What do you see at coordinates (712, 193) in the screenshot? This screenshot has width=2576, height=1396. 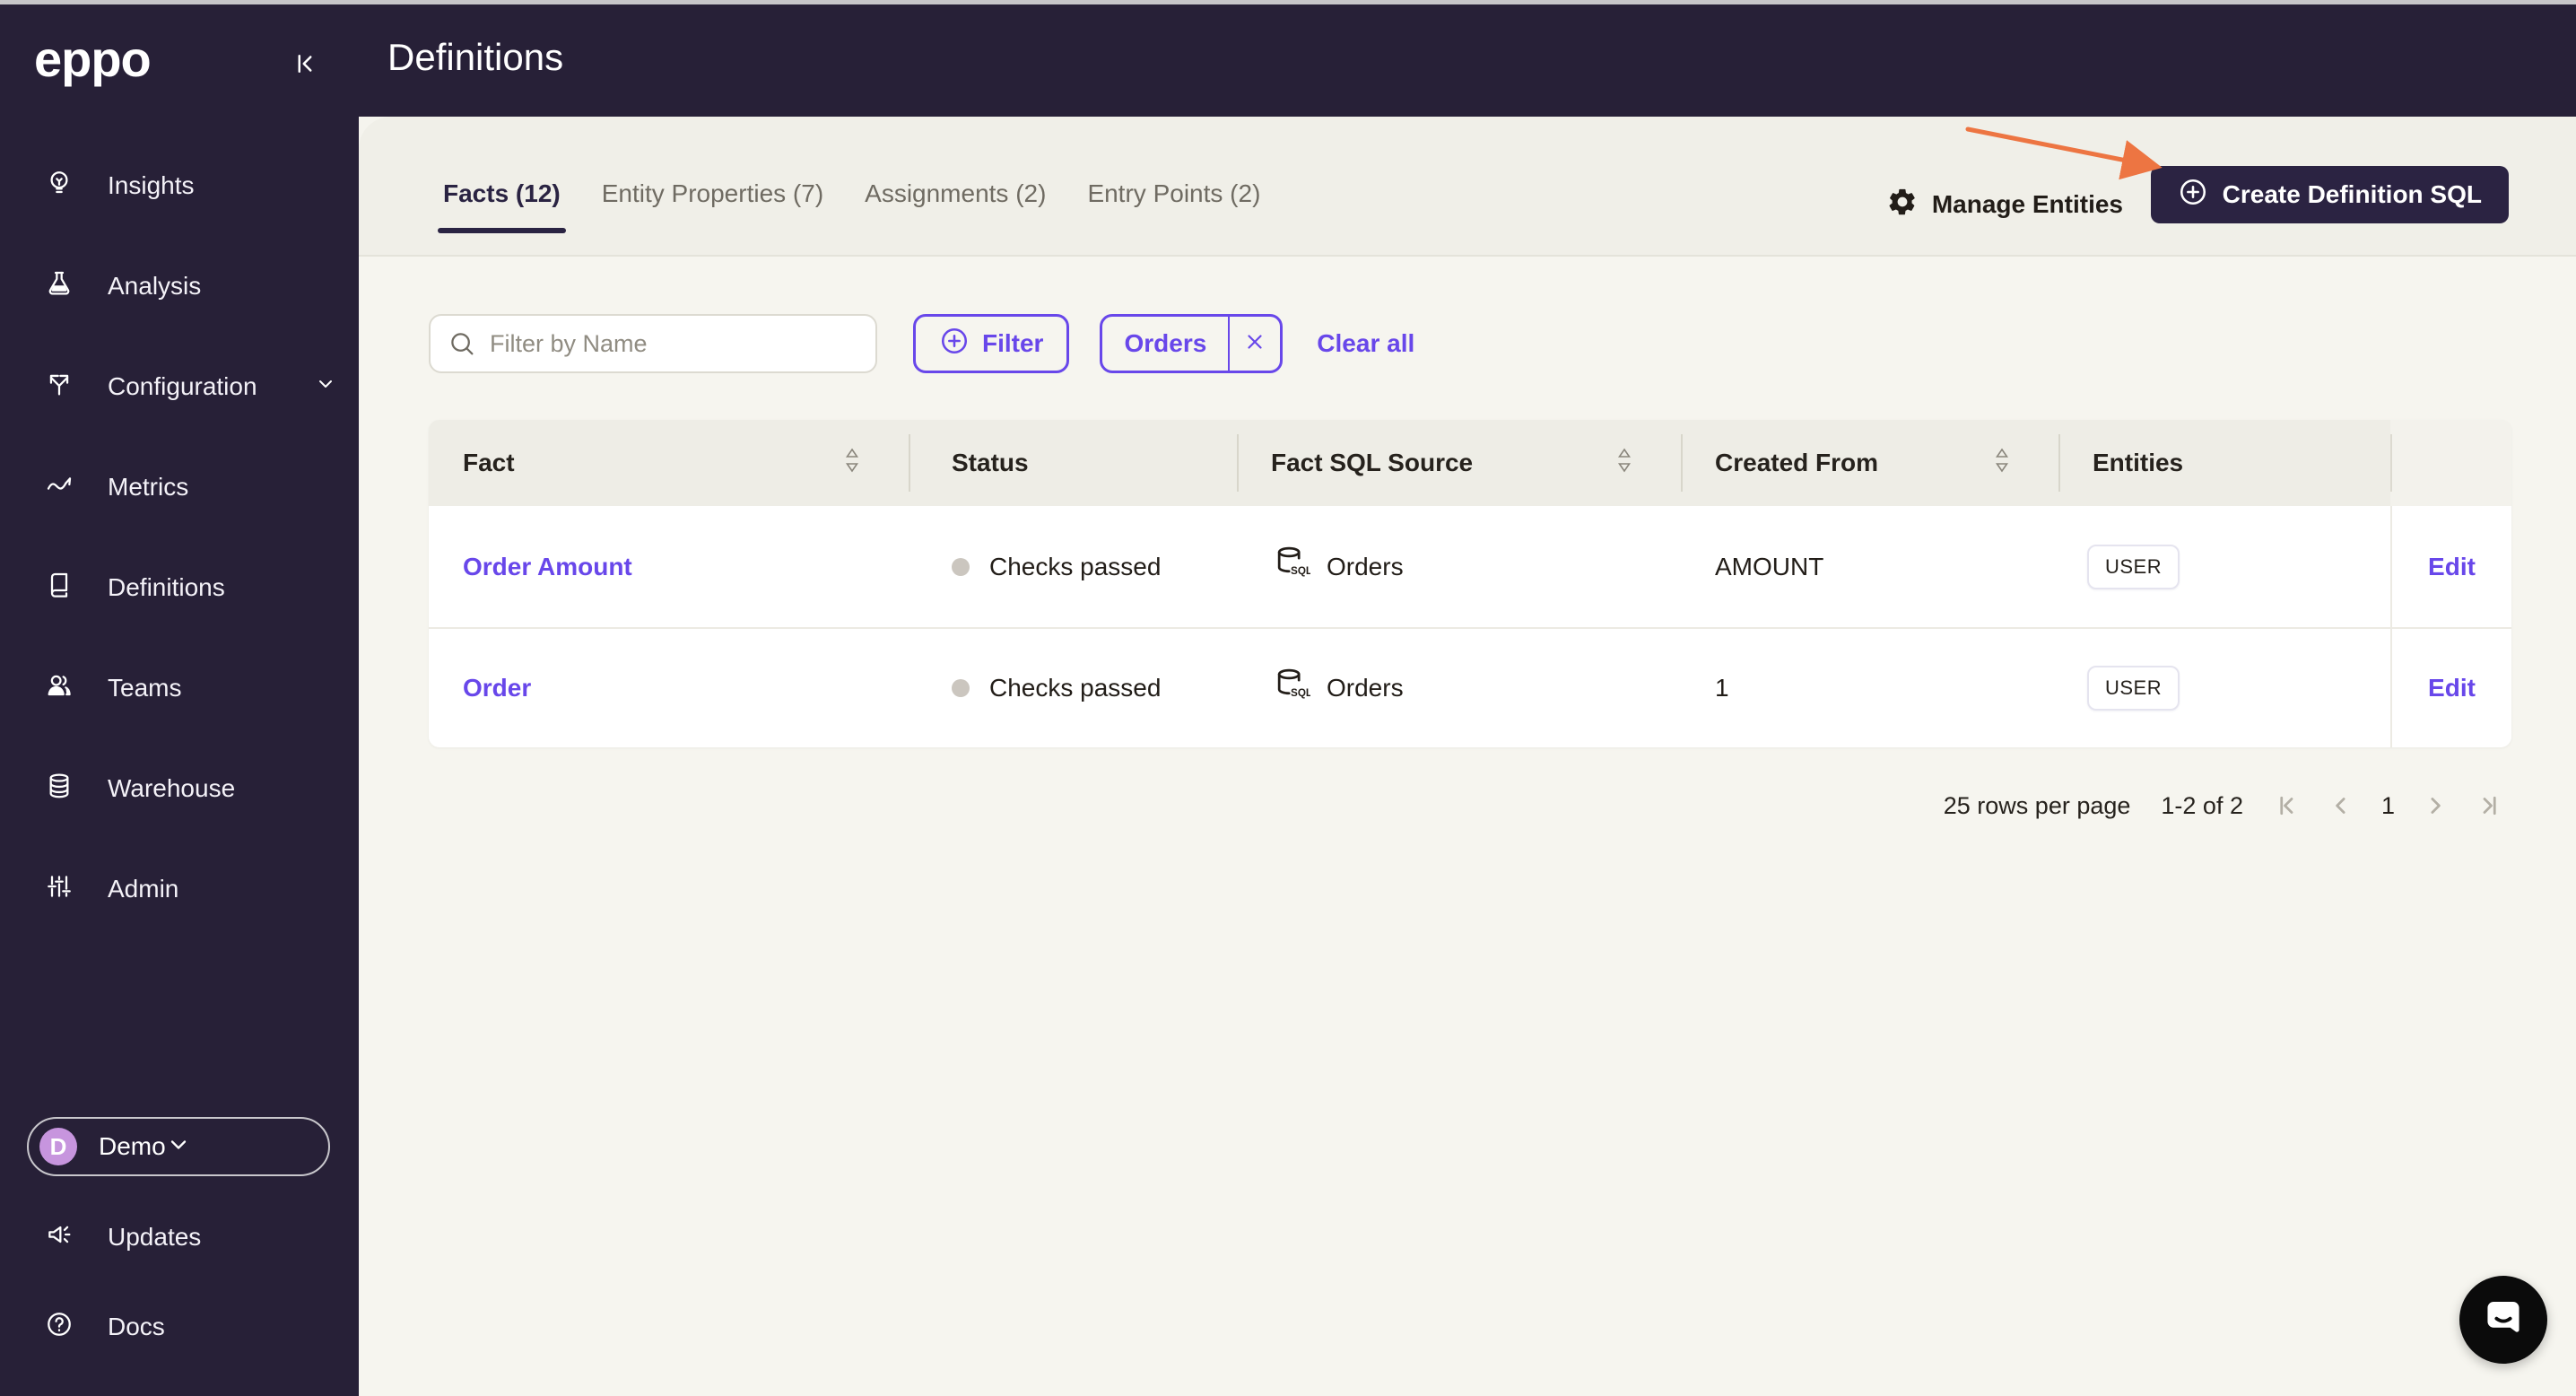 I see `tab-label: Entity Properties (7)` at bounding box center [712, 193].